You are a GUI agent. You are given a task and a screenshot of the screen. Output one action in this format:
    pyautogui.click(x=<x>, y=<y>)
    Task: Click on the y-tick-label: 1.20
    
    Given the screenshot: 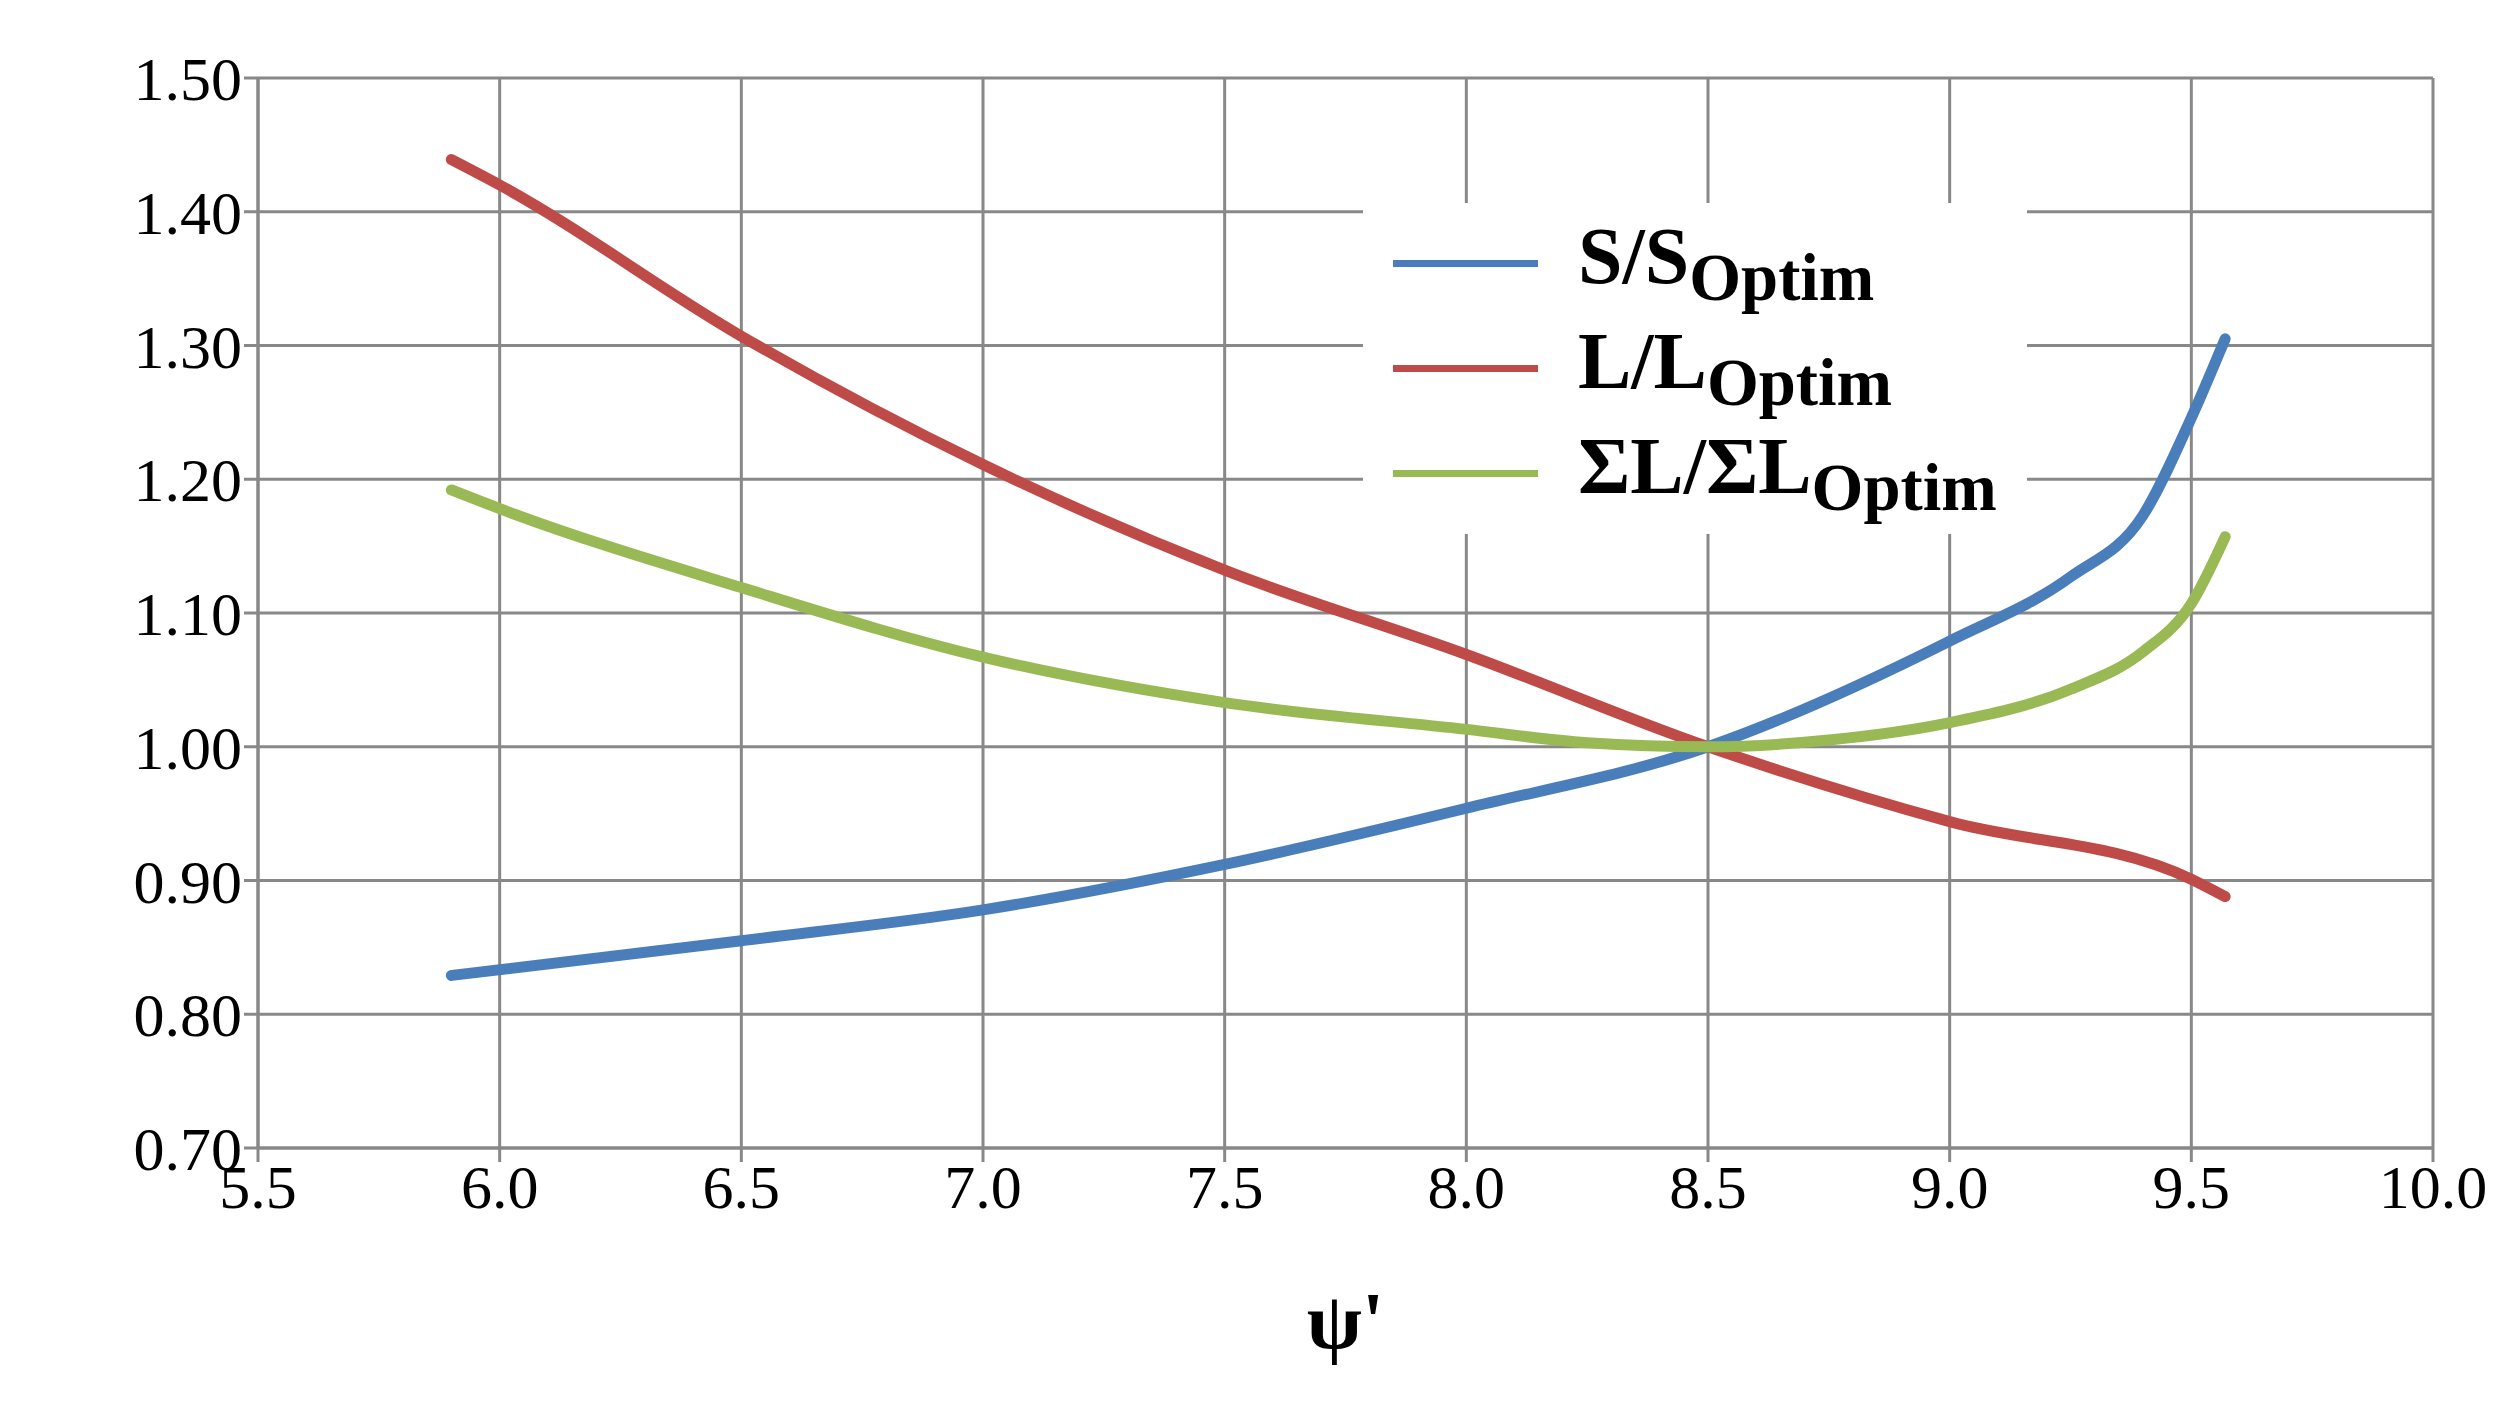 What is the action you would take?
    pyautogui.click(x=187, y=480)
    